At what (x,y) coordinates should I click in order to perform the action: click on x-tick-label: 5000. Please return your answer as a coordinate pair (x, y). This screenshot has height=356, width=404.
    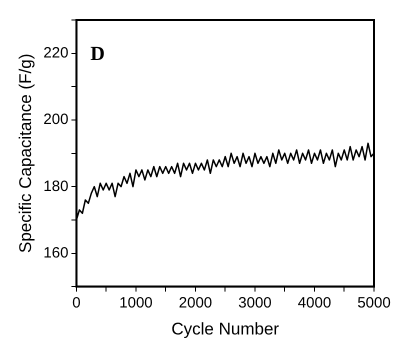
    Looking at the image, I should click on (374, 303).